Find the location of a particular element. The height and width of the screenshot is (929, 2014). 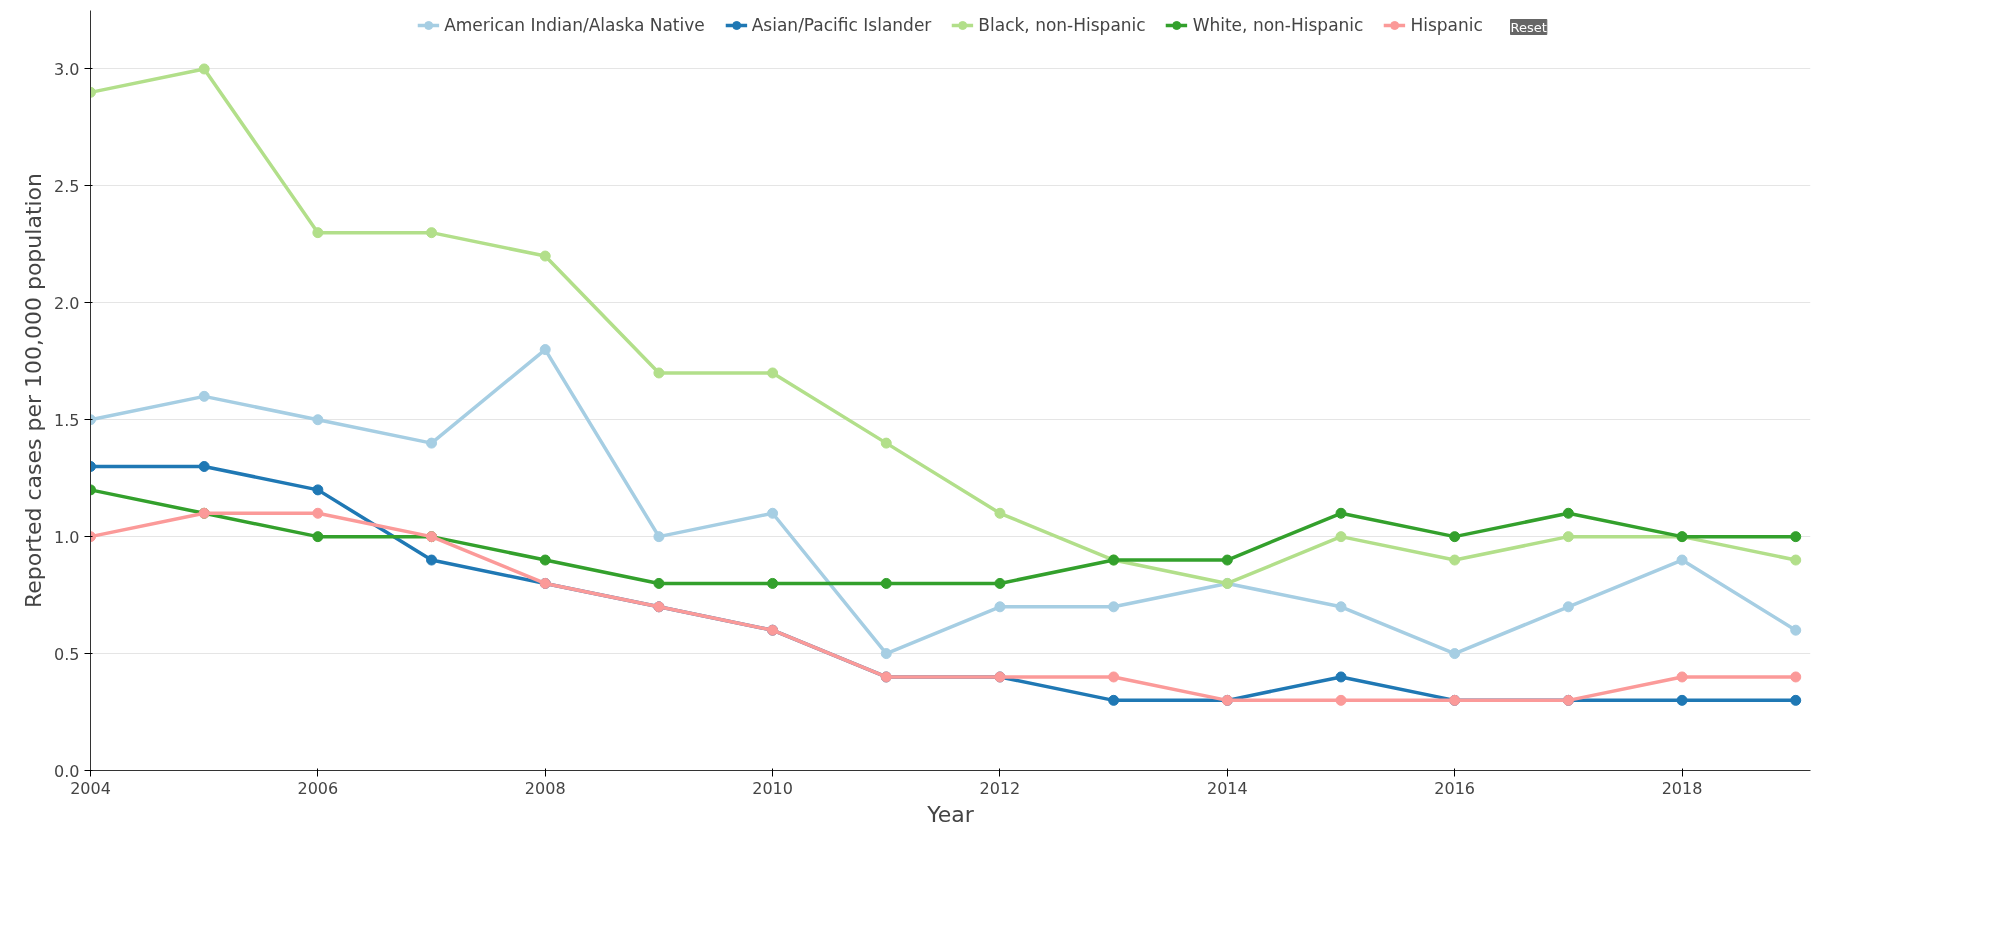

x-tick-label: 2006 is located at coordinates (318, 788).